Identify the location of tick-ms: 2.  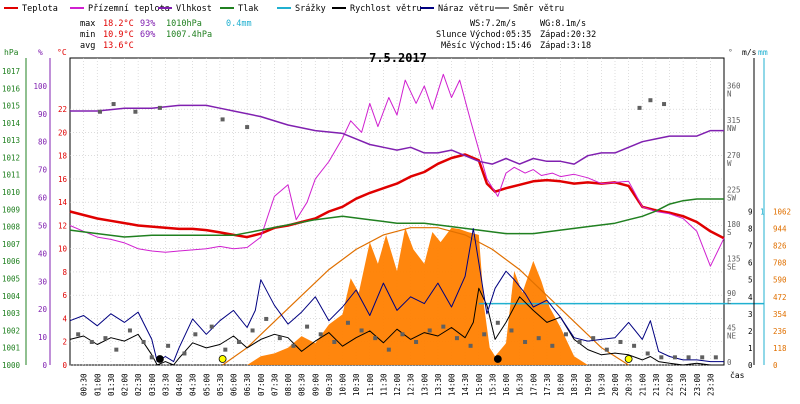
(750, 331).